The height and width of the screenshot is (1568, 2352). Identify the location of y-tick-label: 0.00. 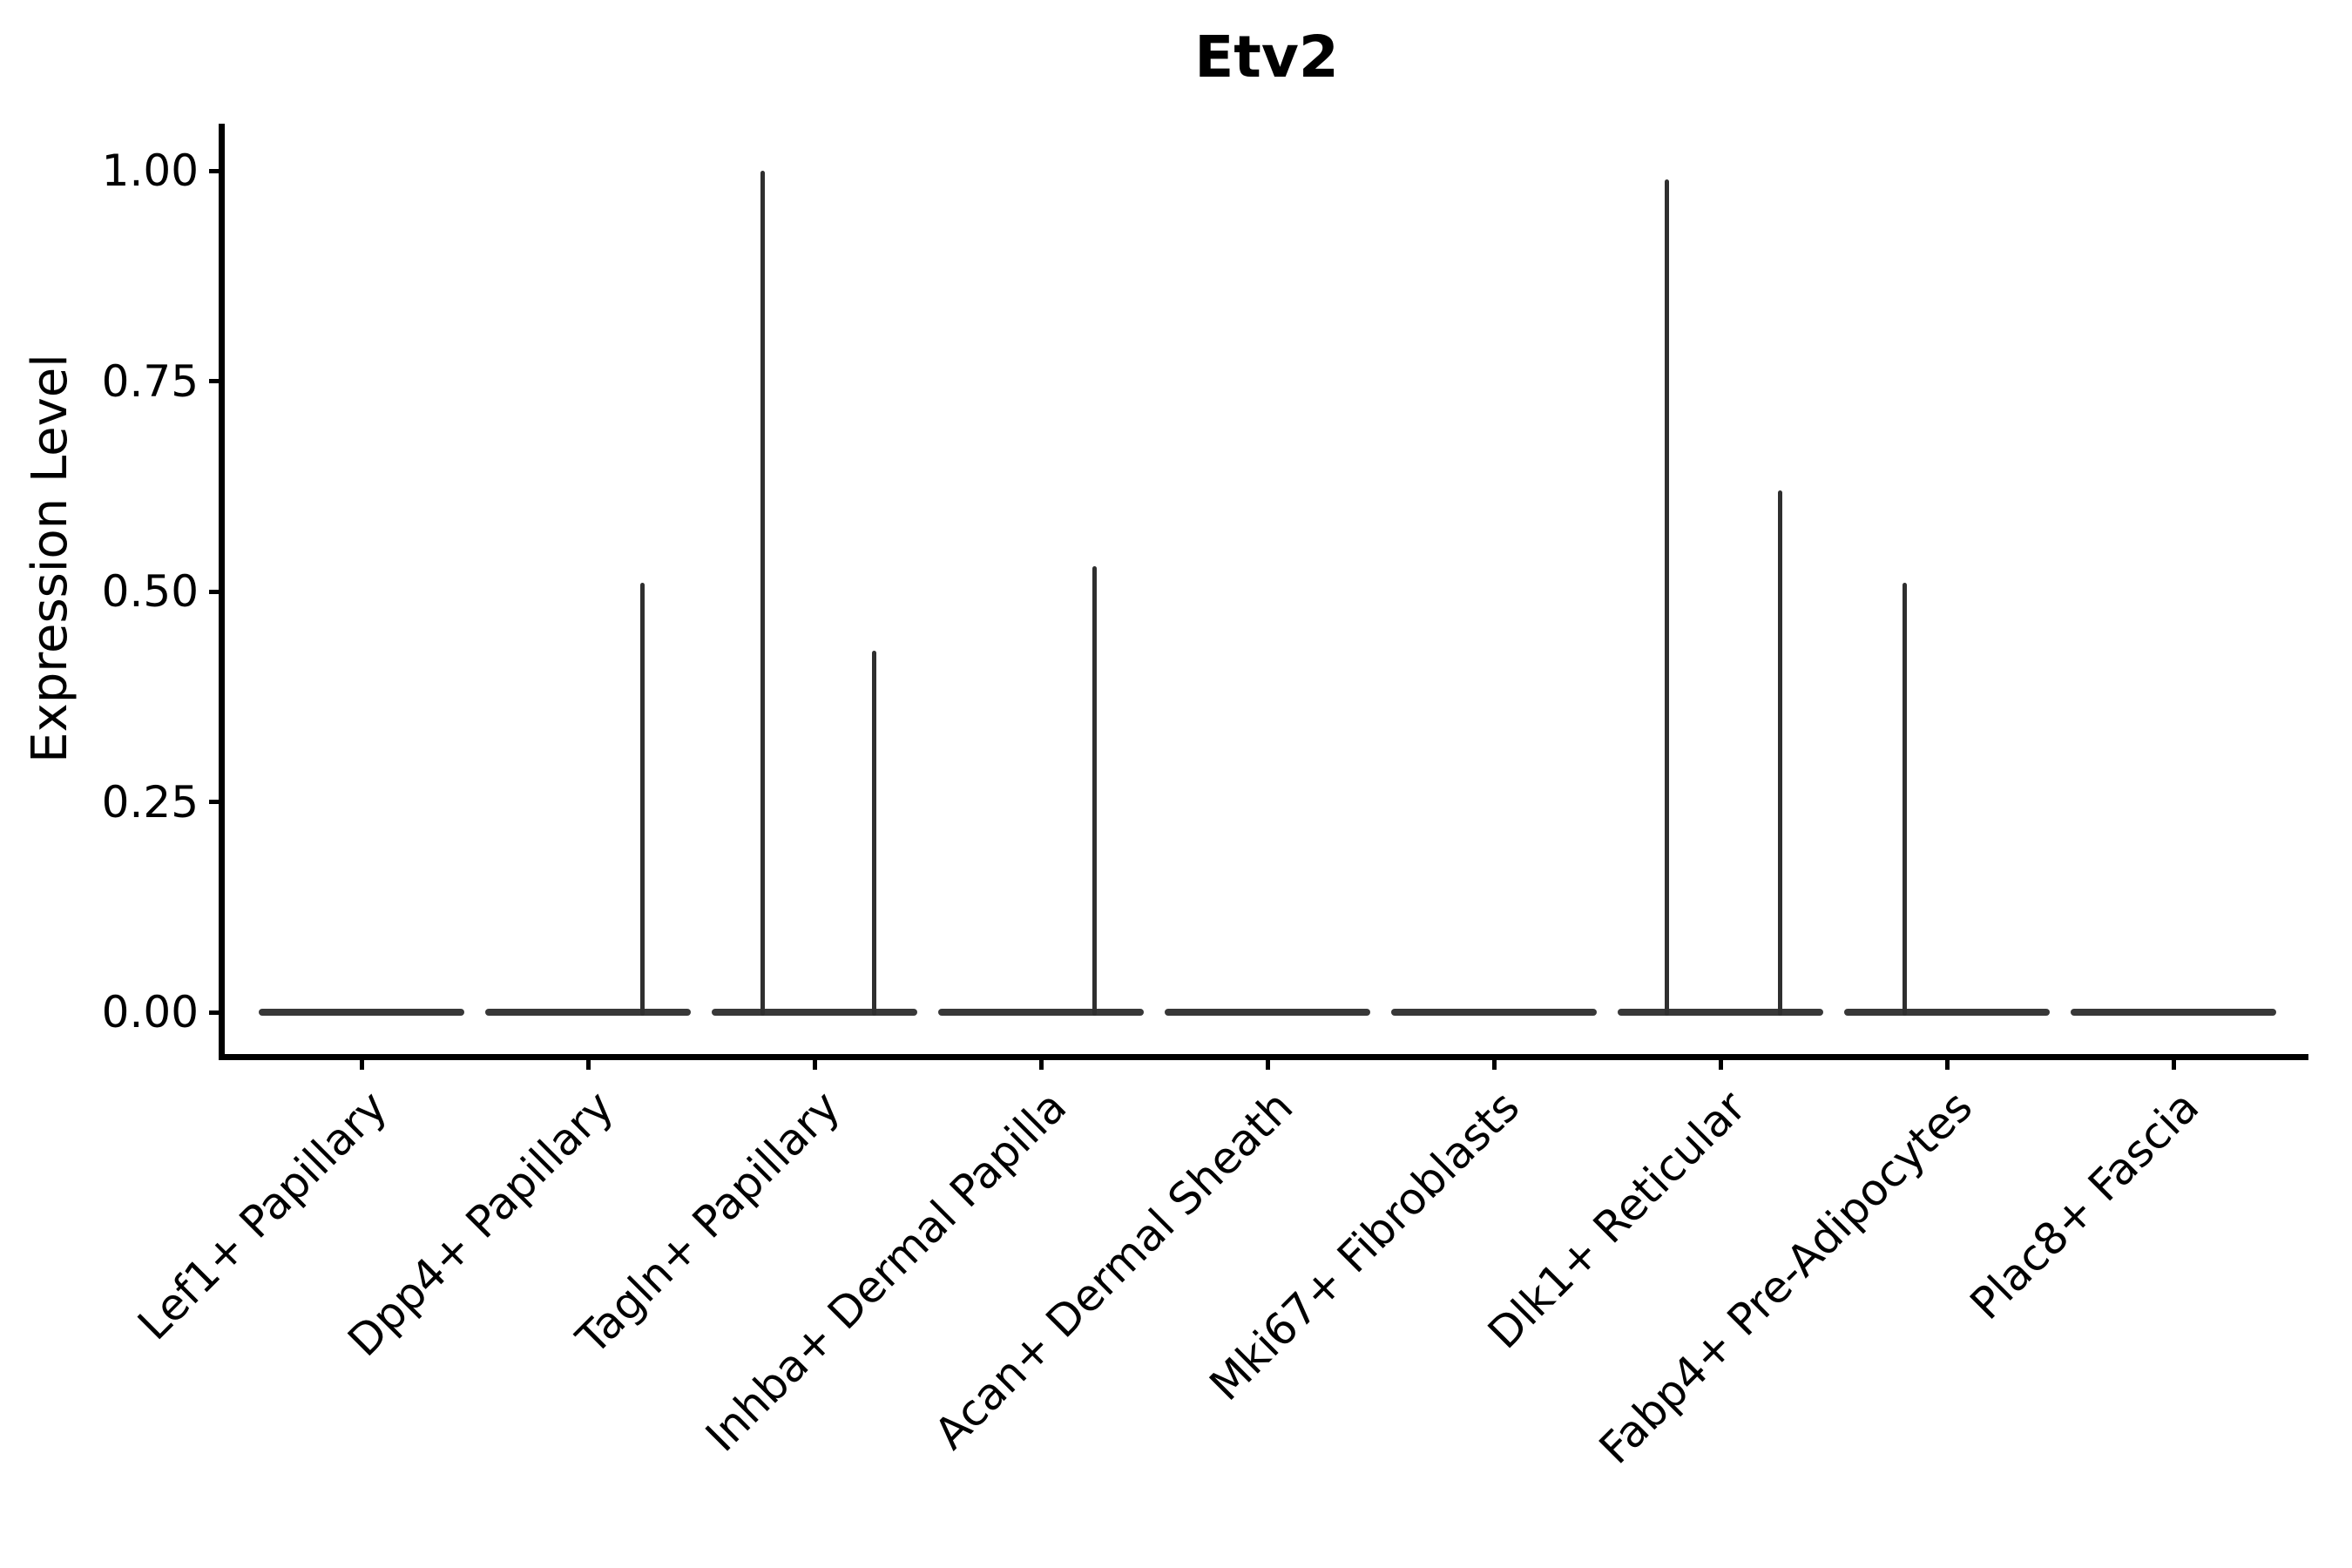
(150, 1012).